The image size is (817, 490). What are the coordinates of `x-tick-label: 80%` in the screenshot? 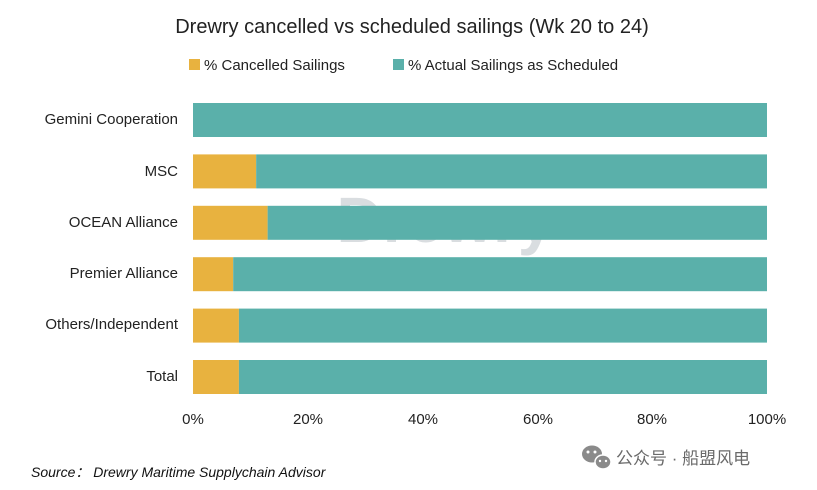 It's located at (652, 419).